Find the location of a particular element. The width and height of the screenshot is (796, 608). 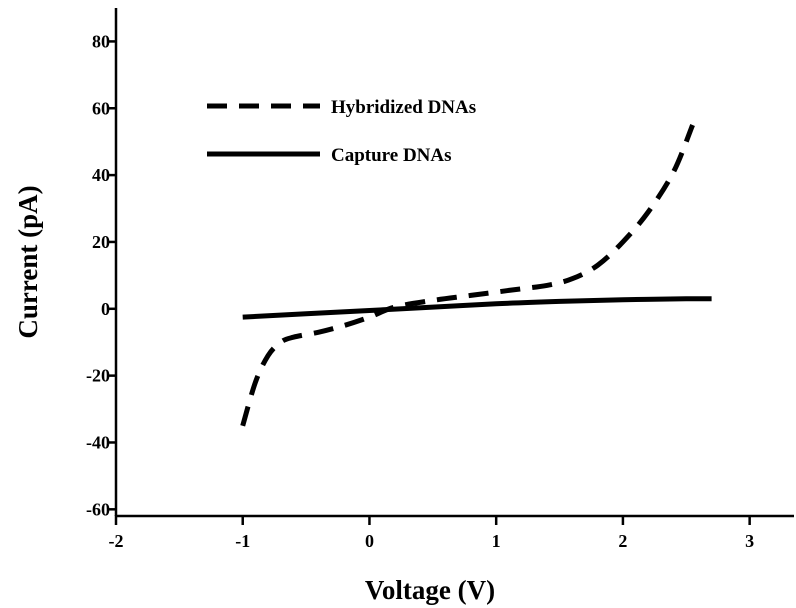

y-tick-label: 60 is located at coordinates (101, 108).